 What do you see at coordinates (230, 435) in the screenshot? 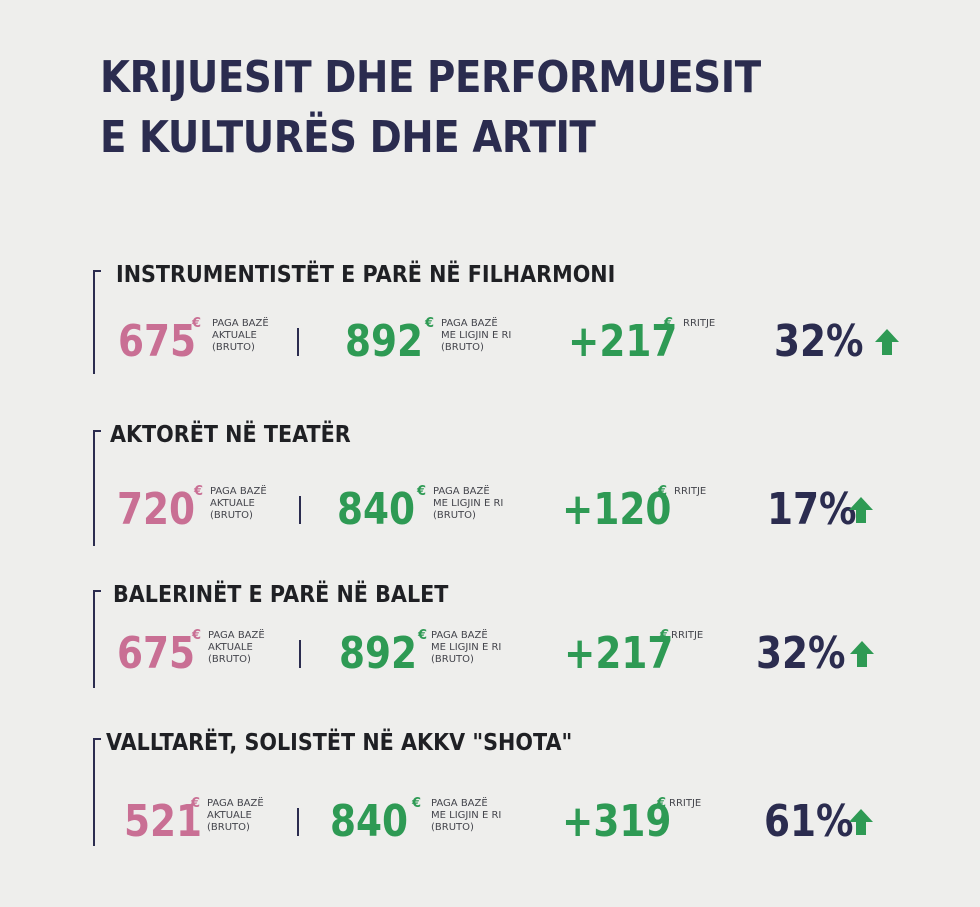
I see `section-title: AKTORËT NË TEATËR` at bounding box center [230, 435].